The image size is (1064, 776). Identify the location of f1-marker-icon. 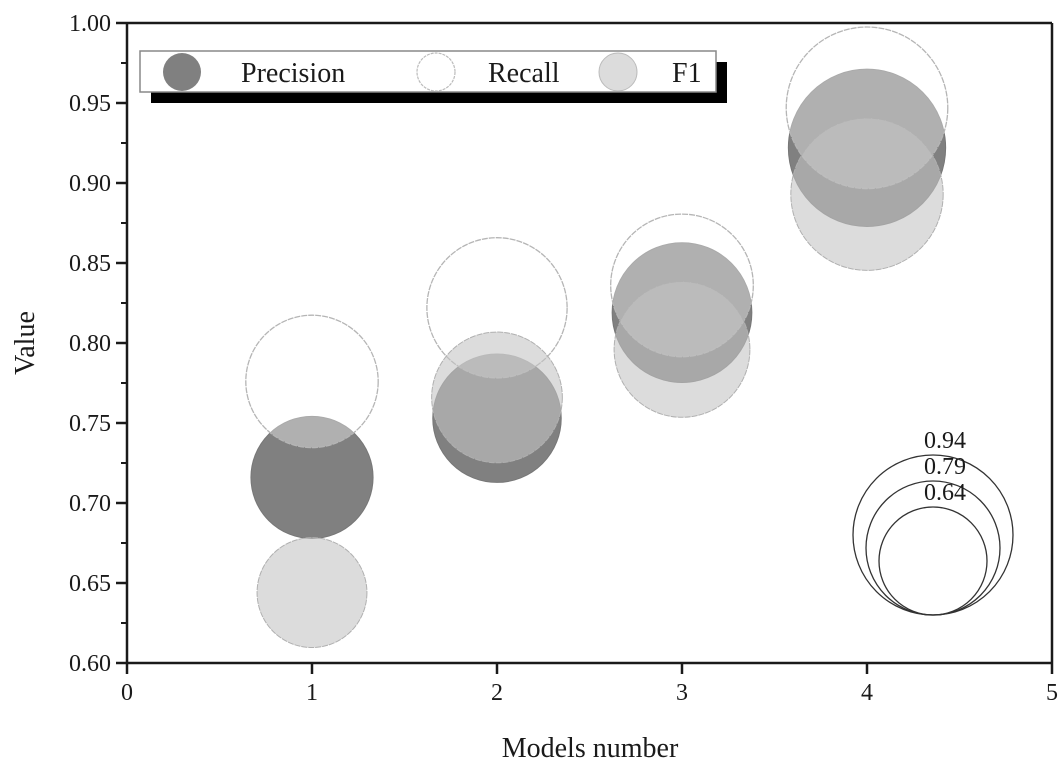
(618, 72).